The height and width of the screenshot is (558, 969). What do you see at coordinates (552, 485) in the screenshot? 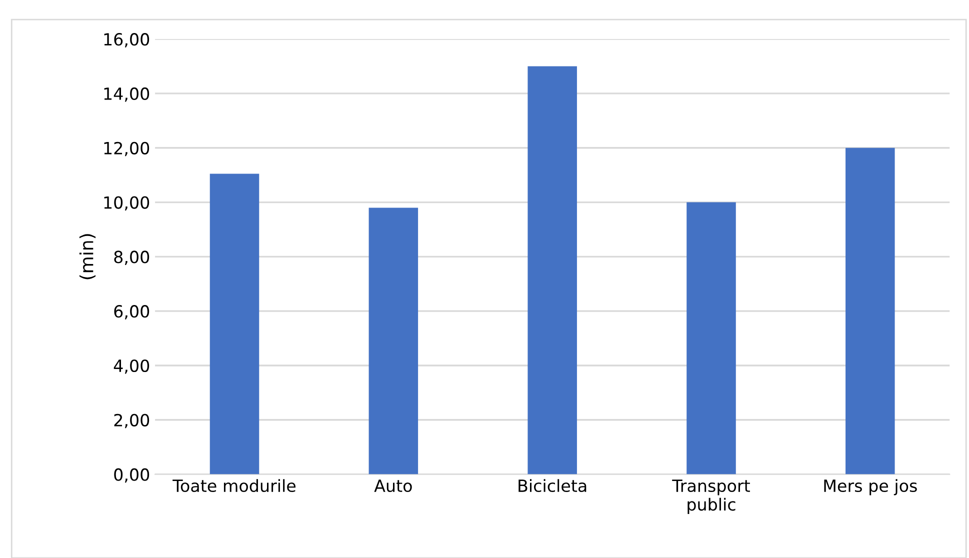
I see `x-tick-label: Bicicleta` at bounding box center [552, 485].